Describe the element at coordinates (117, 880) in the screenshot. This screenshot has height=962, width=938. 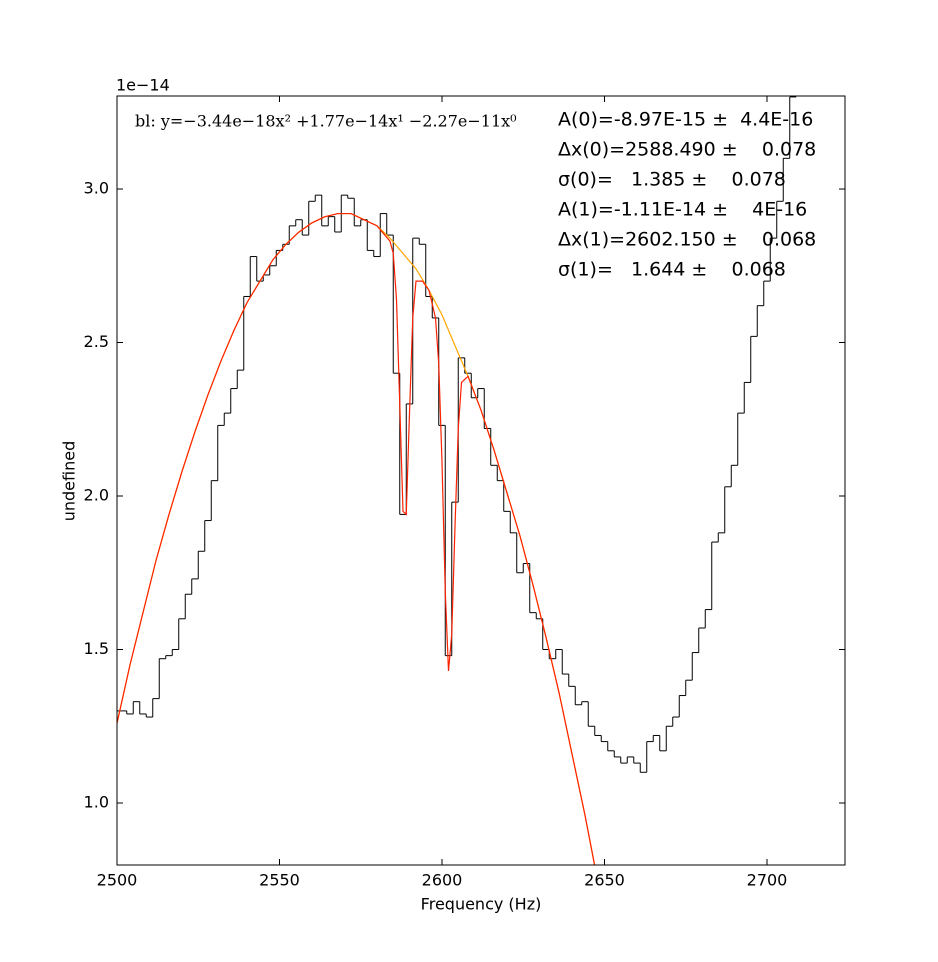
I see `x-tick-label: 2500` at that location.